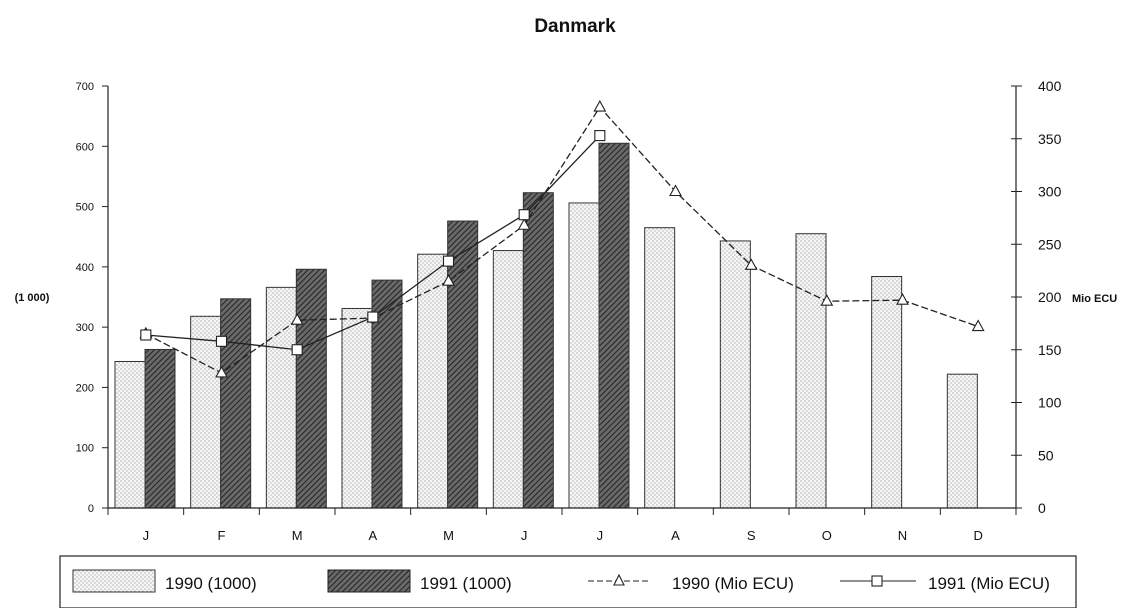 The height and width of the screenshot is (608, 1144). I want to click on y-axis-right-label: Mio ECU, so click(1094, 299).